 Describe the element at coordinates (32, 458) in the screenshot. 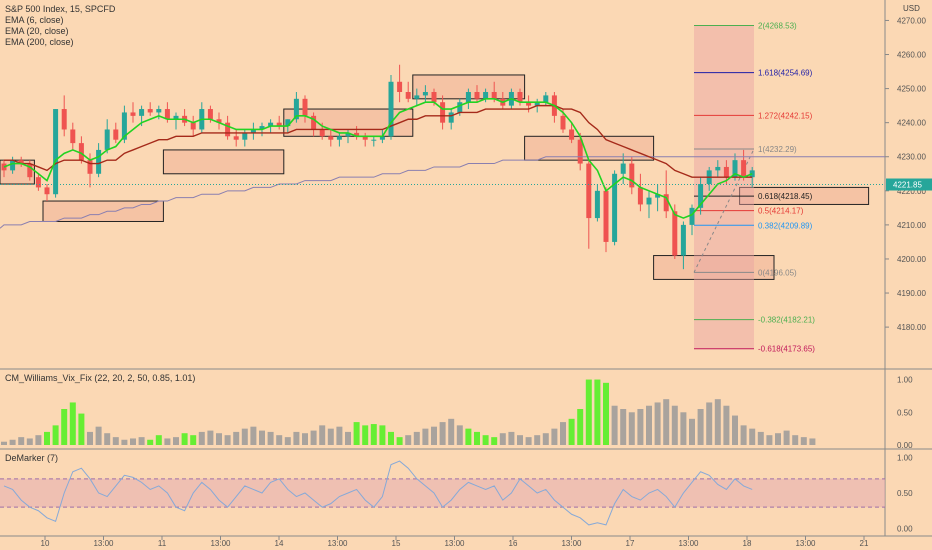

I see `demarker-legend: DeMarker (7)` at that location.